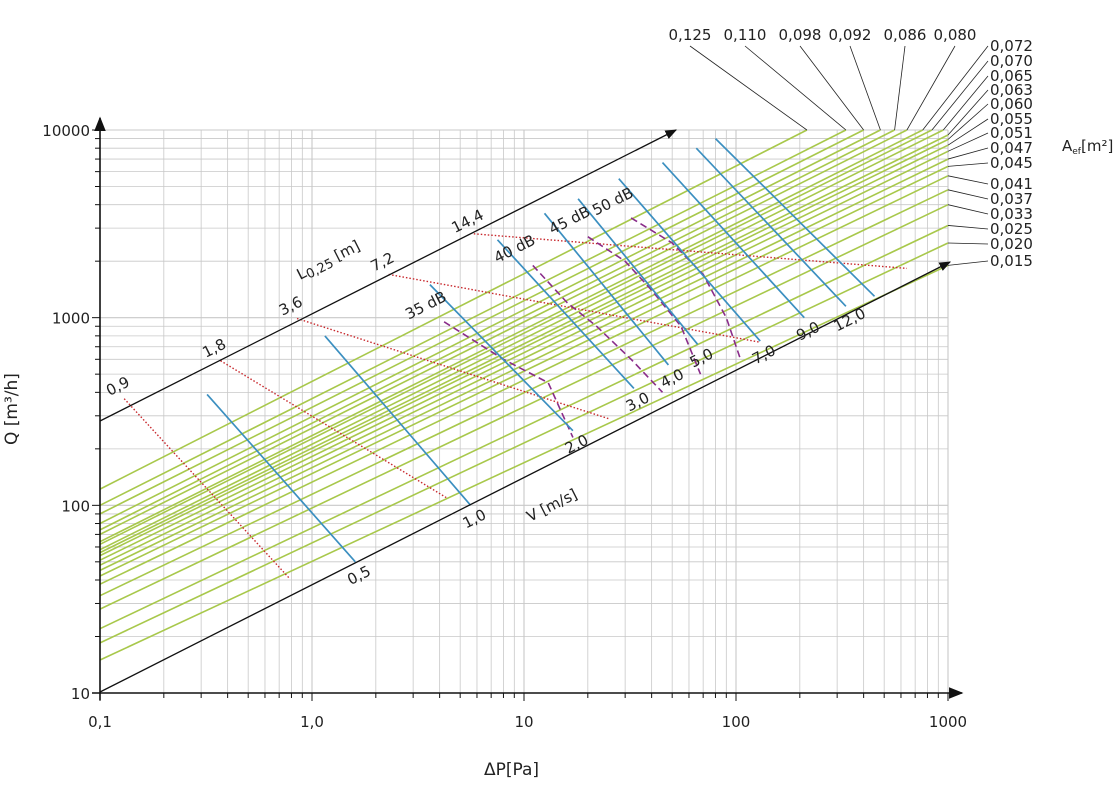  Describe the element at coordinates (117, 386) in the screenshot. I see `length-line-label: 0,9` at that location.